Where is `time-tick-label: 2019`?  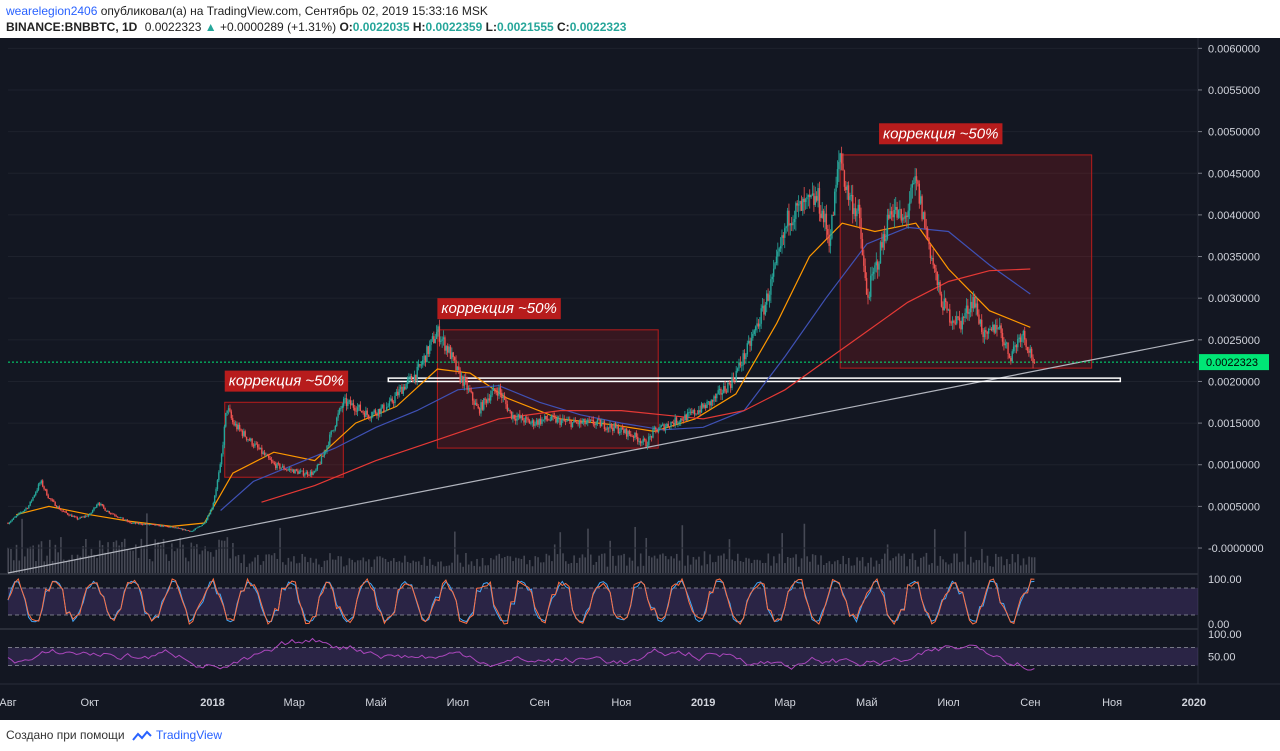
time-tick-label: 2019 is located at coordinates (703, 703).